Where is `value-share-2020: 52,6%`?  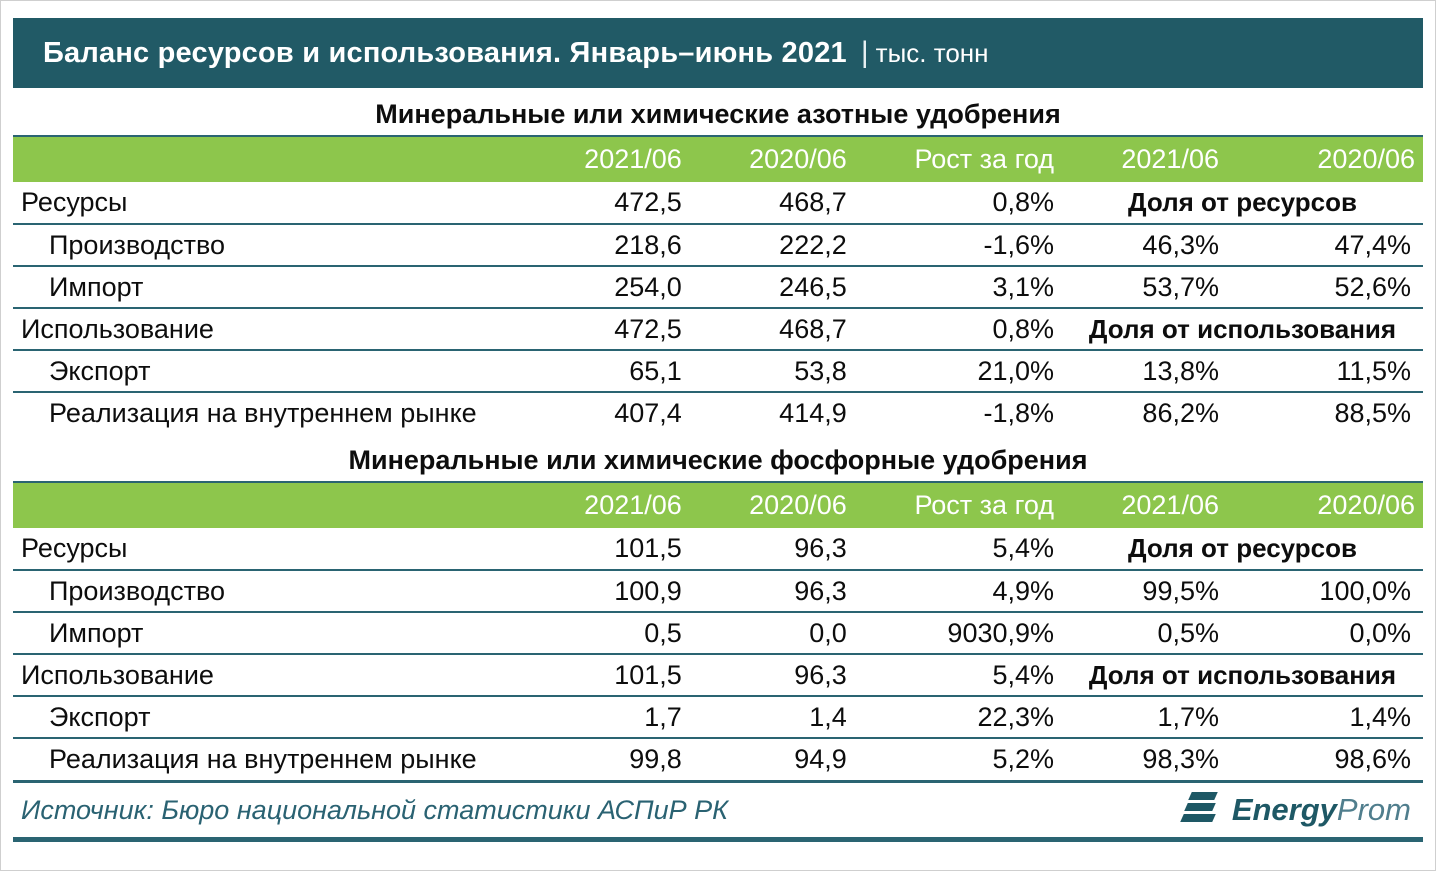
value-share-2020: 52,6% is located at coordinates (1324, 287).